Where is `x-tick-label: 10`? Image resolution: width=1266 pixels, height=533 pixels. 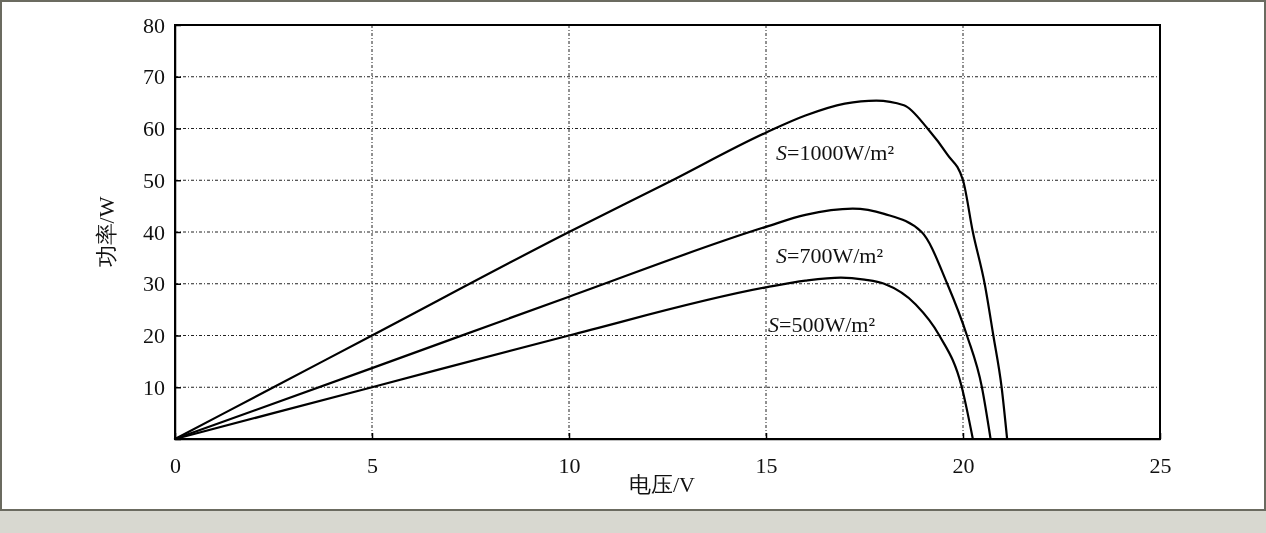 x-tick-label: 10 is located at coordinates (569, 465).